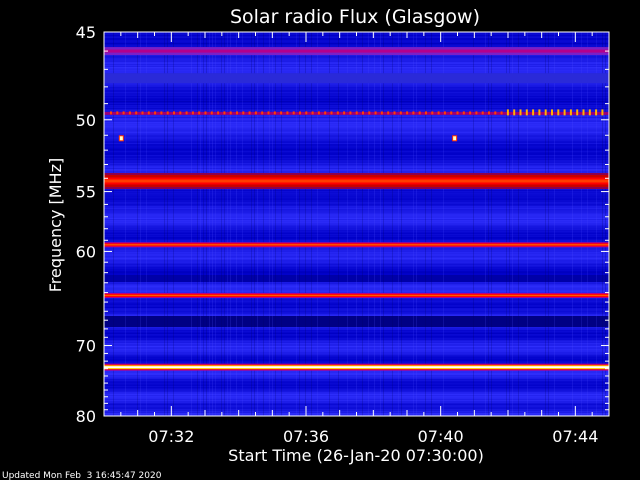  Describe the element at coordinates (575, 436) in the screenshot. I see `x-tick-label: 07:44` at that location.